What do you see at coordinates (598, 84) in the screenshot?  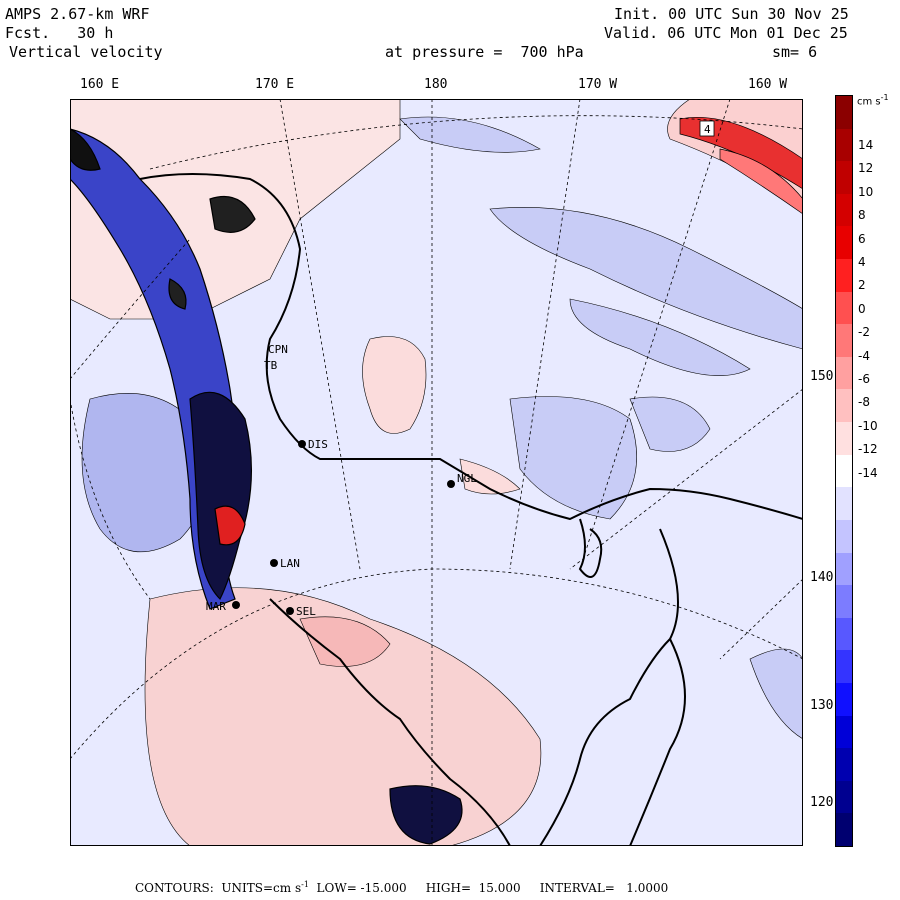 I see `lon-label: 170 W` at bounding box center [598, 84].